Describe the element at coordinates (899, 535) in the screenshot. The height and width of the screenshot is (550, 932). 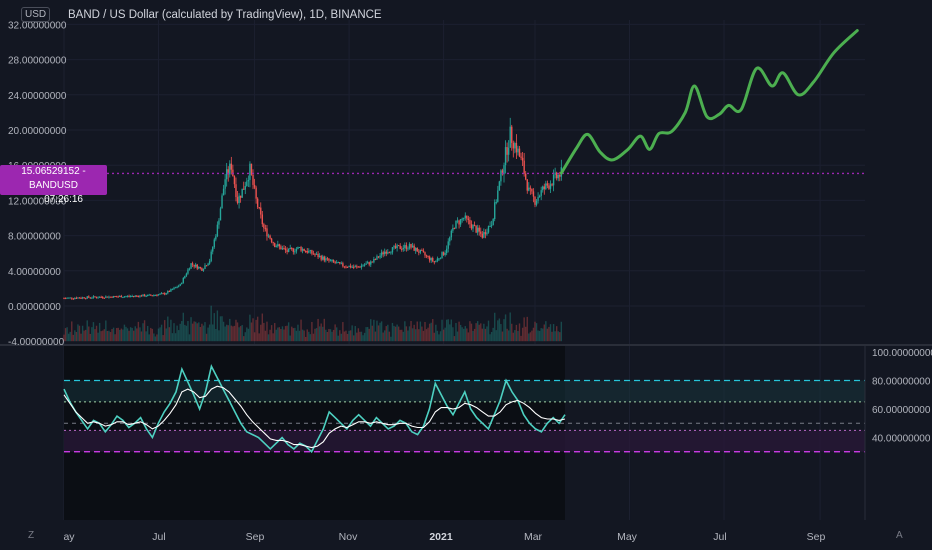
I see `auto-scale-button: A` at that location.